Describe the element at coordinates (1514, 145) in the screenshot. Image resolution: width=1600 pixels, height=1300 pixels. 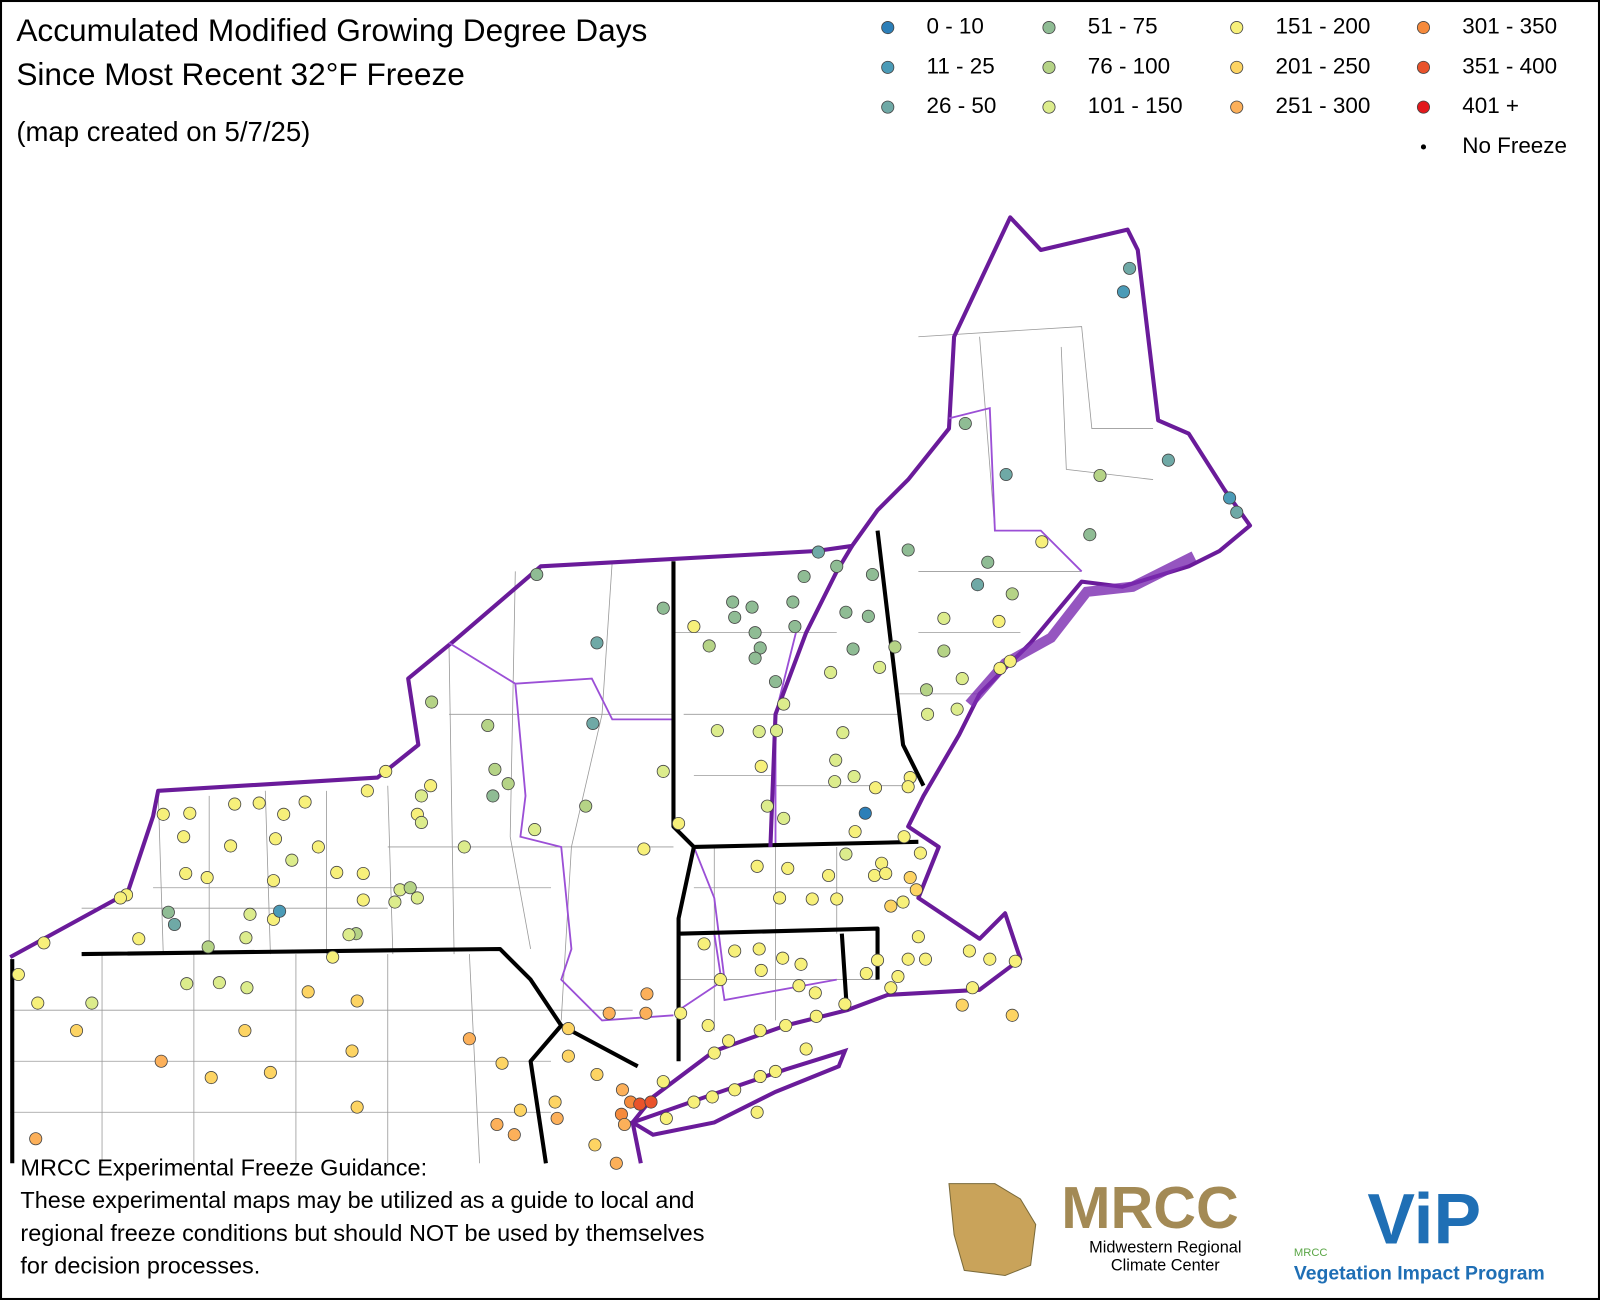
I see `legend-label: No Freeze` at that location.